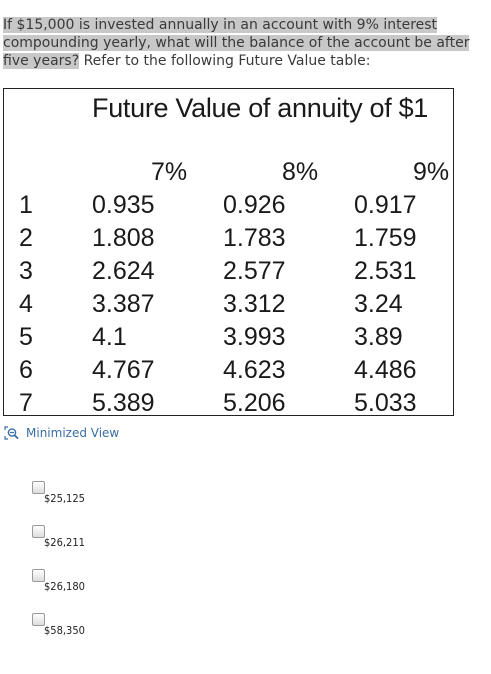 Image resolution: width=491 pixels, height=674 pixels. I want to click on table-cell: 0.917, so click(385, 205).